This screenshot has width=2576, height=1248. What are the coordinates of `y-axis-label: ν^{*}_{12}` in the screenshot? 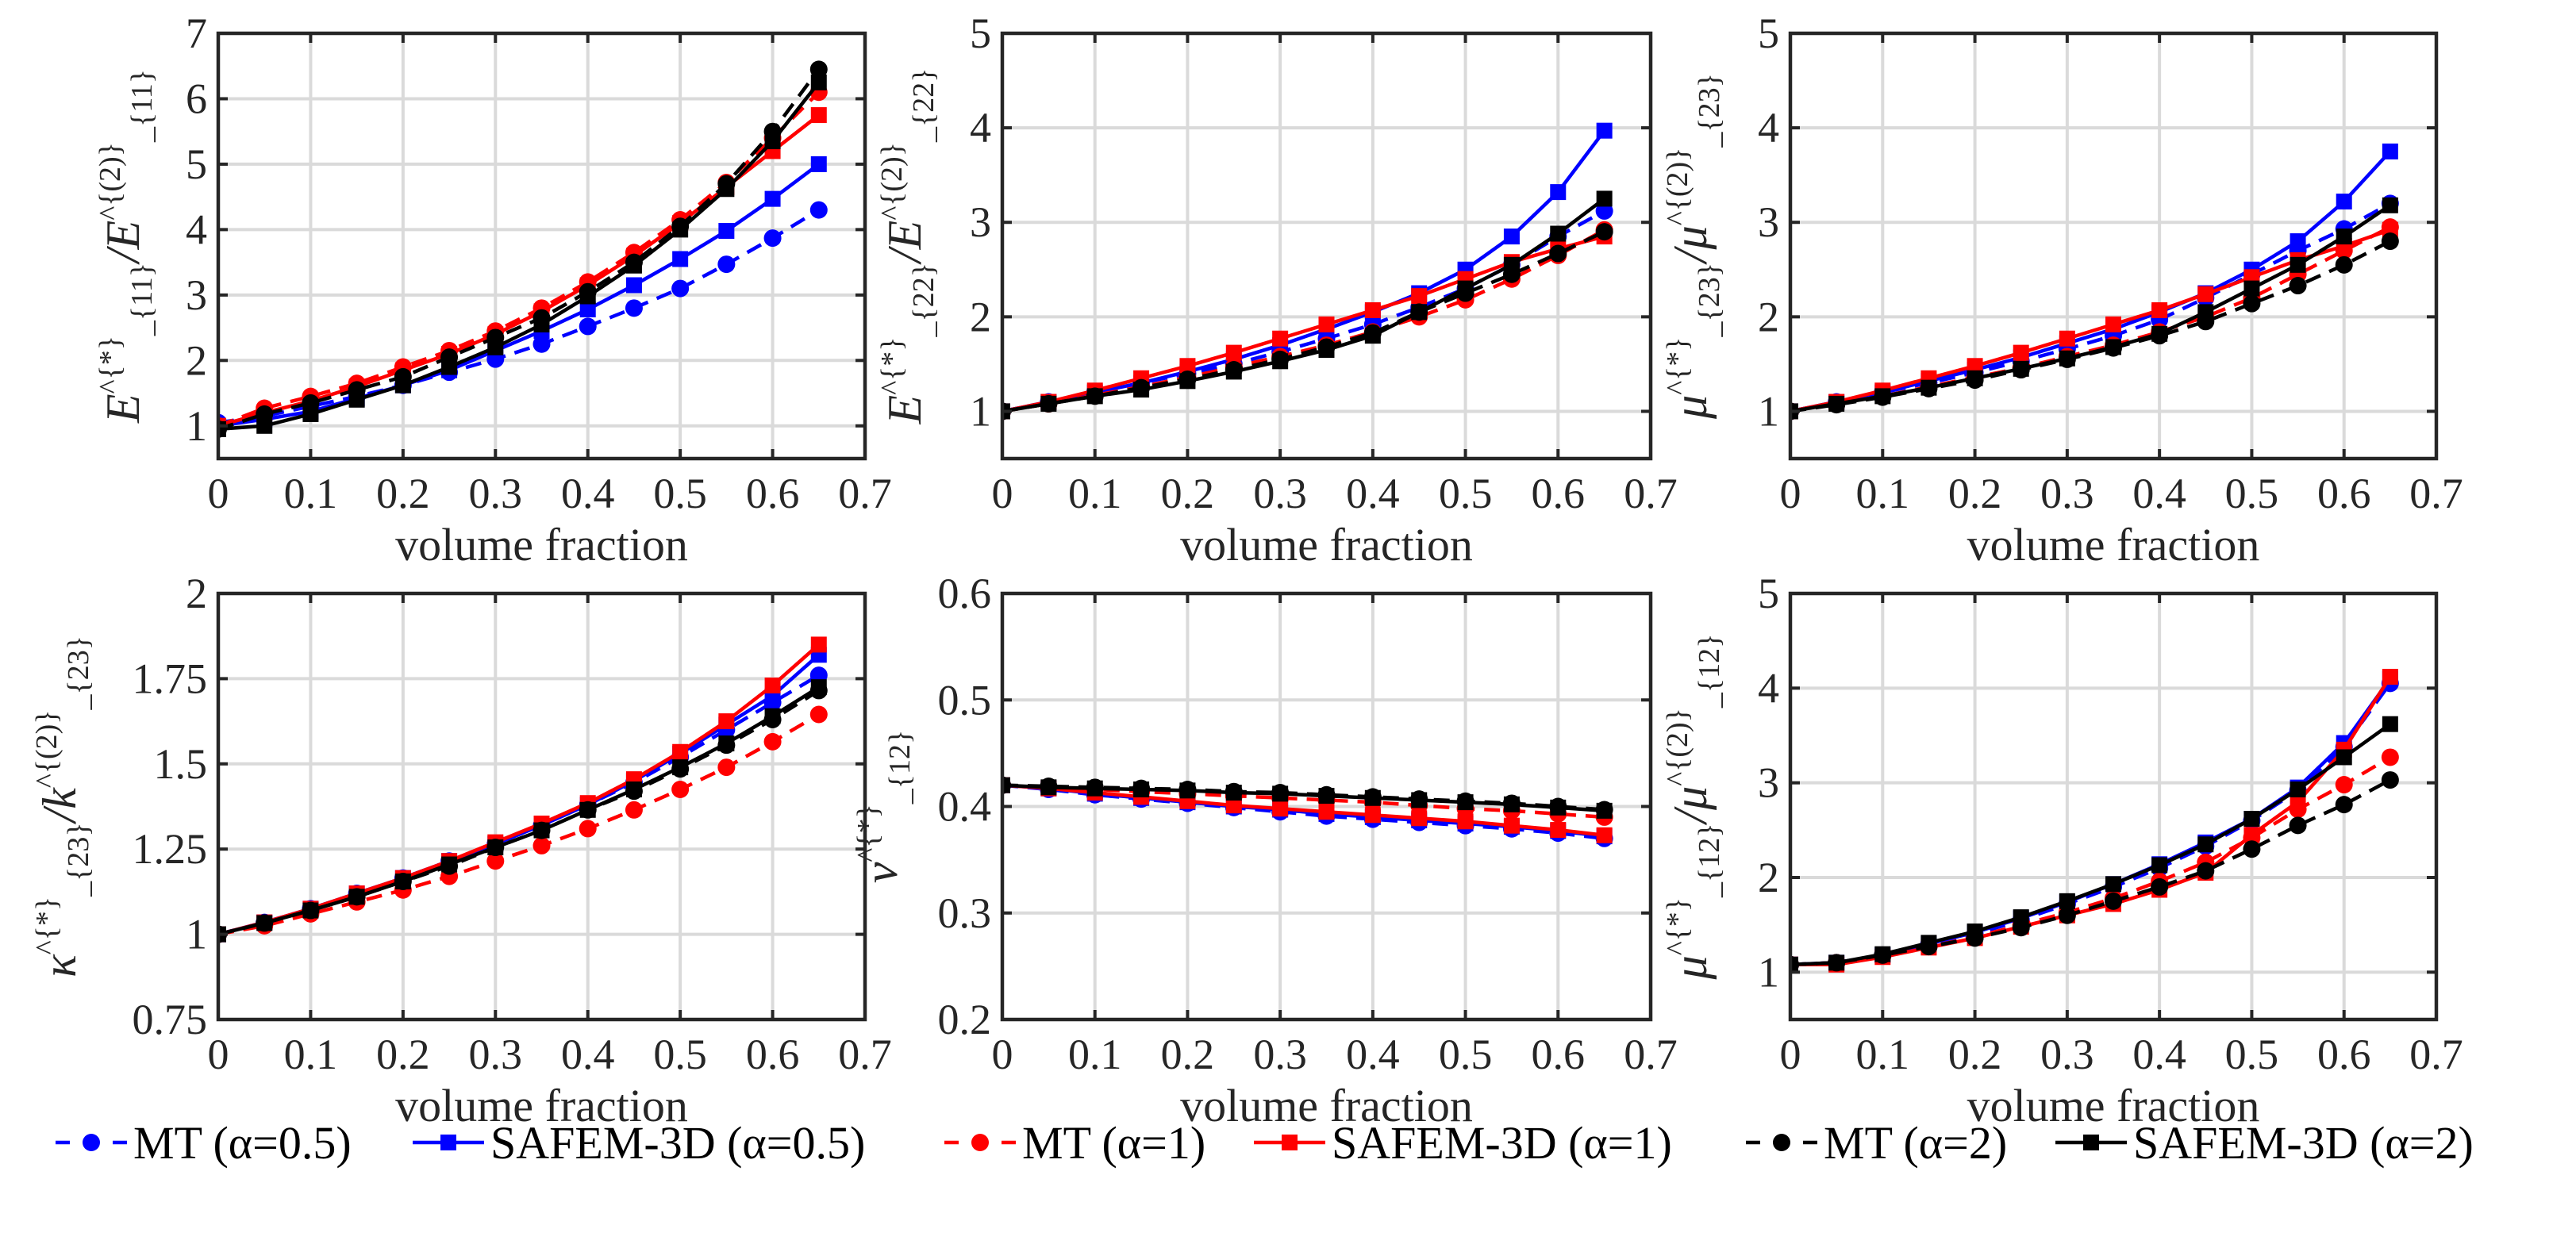 It's located at (884, 807).